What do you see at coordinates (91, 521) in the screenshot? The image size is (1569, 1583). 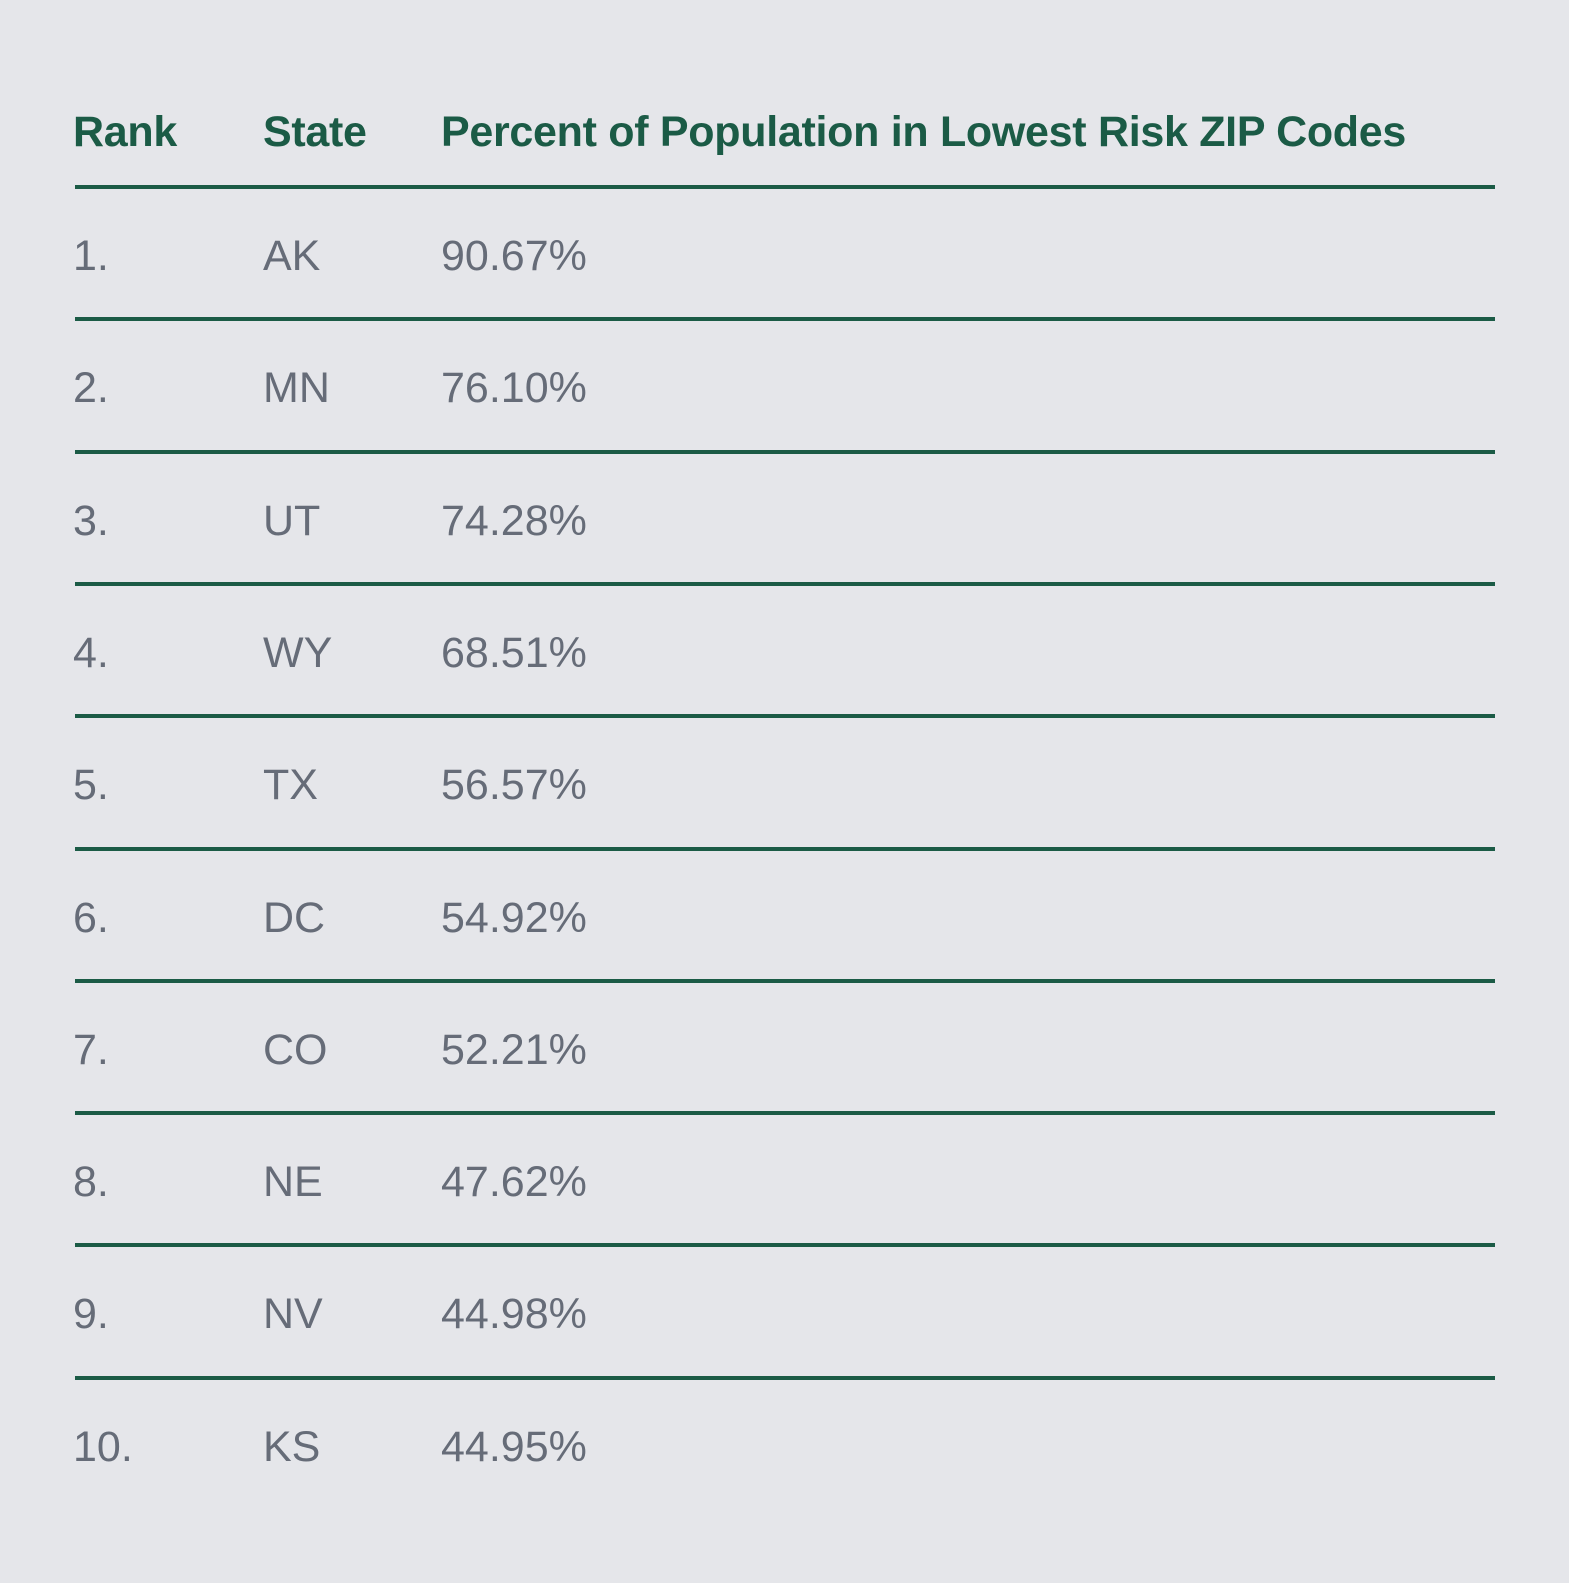 I see `rank-cell: 3.` at bounding box center [91, 521].